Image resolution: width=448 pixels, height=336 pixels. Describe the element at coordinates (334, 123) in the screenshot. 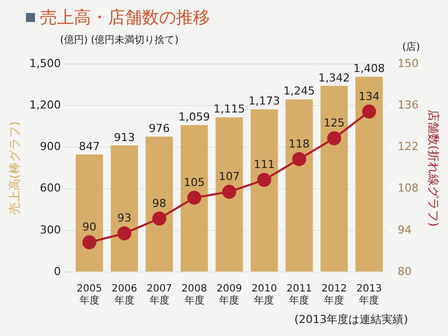

I see `data-label: 125` at that location.